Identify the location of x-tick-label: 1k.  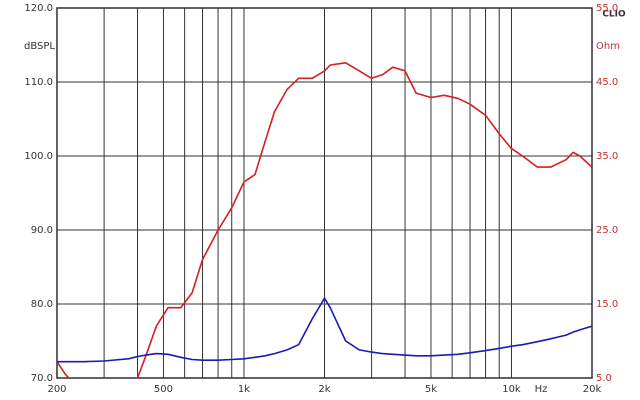
(244, 389).